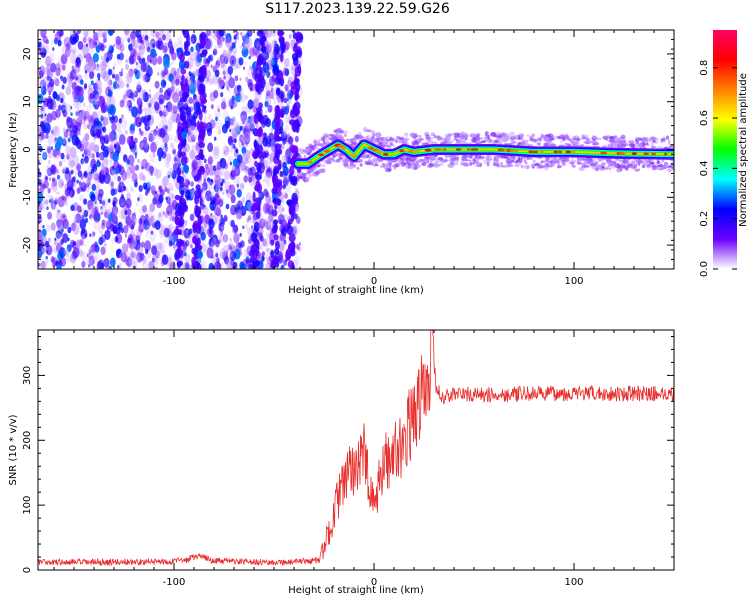 Image resolution: width=750 pixels, height=600 pixels. I want to click on ridge-core-peak, so click(458, 149).